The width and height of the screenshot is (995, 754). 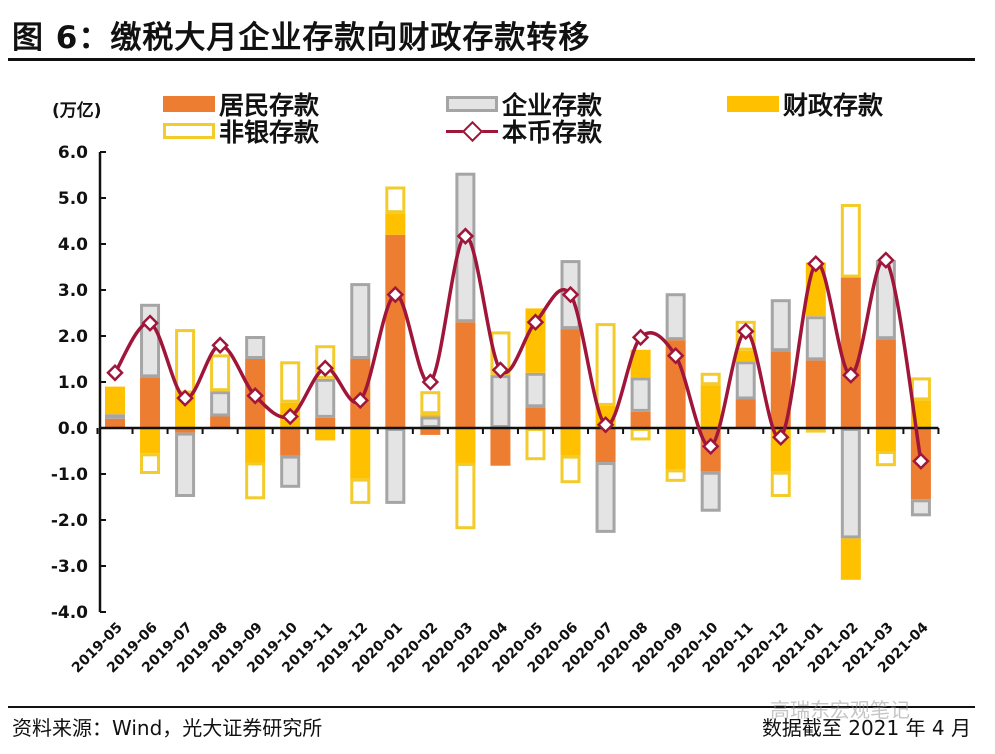 I want to click on y-tick-label: 4.0, so click(x=73, y=245).